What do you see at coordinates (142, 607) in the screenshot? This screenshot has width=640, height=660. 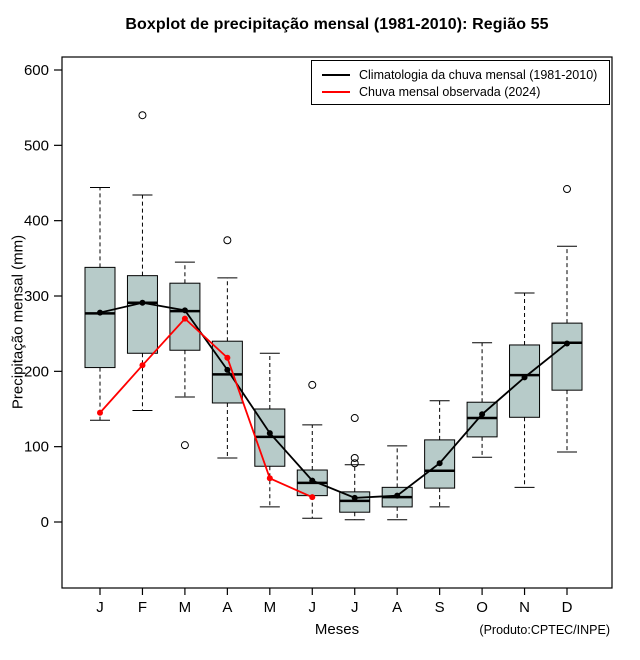 I see `x-tick-label: F` at bounding box center [142, 607].